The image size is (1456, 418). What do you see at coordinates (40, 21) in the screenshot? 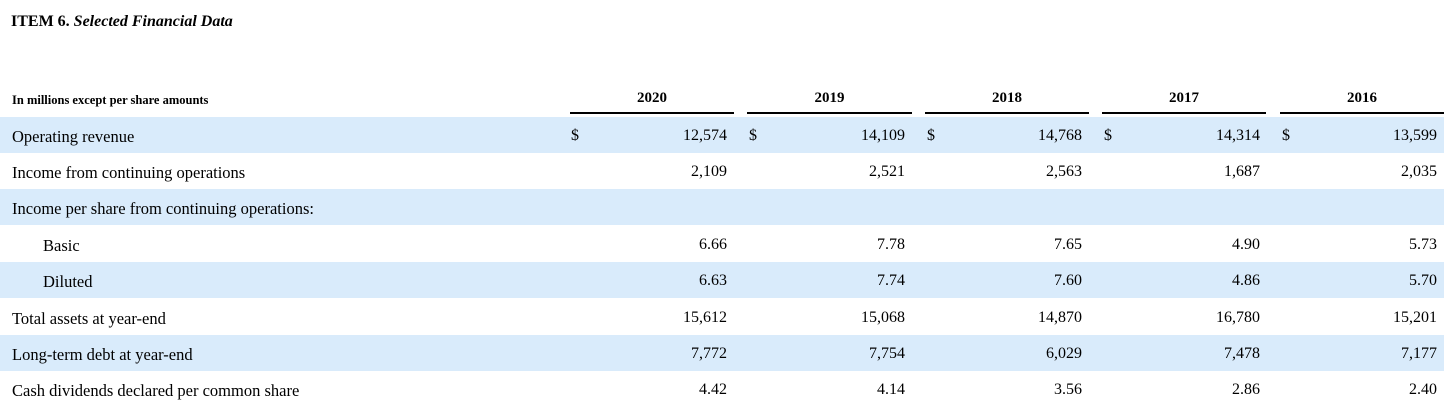
I see `title-item-number: ITEM 6.` at bounding box center [40, 21].